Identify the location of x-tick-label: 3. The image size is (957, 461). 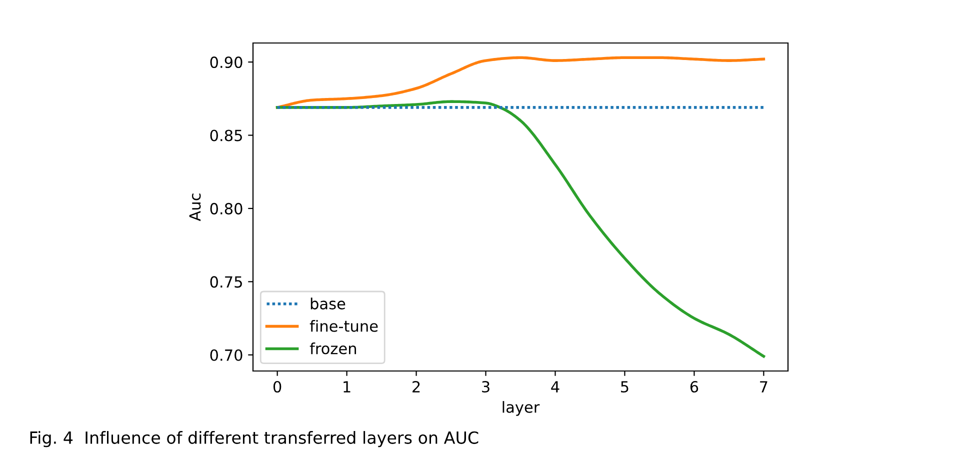
(486, 386).